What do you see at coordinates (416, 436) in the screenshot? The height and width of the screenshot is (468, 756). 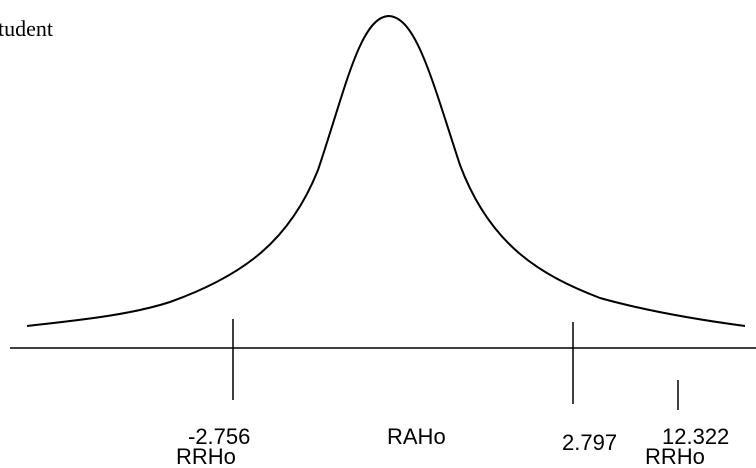 I see `acceptance-region-label: RAHo` at bounding box center [416, 436].